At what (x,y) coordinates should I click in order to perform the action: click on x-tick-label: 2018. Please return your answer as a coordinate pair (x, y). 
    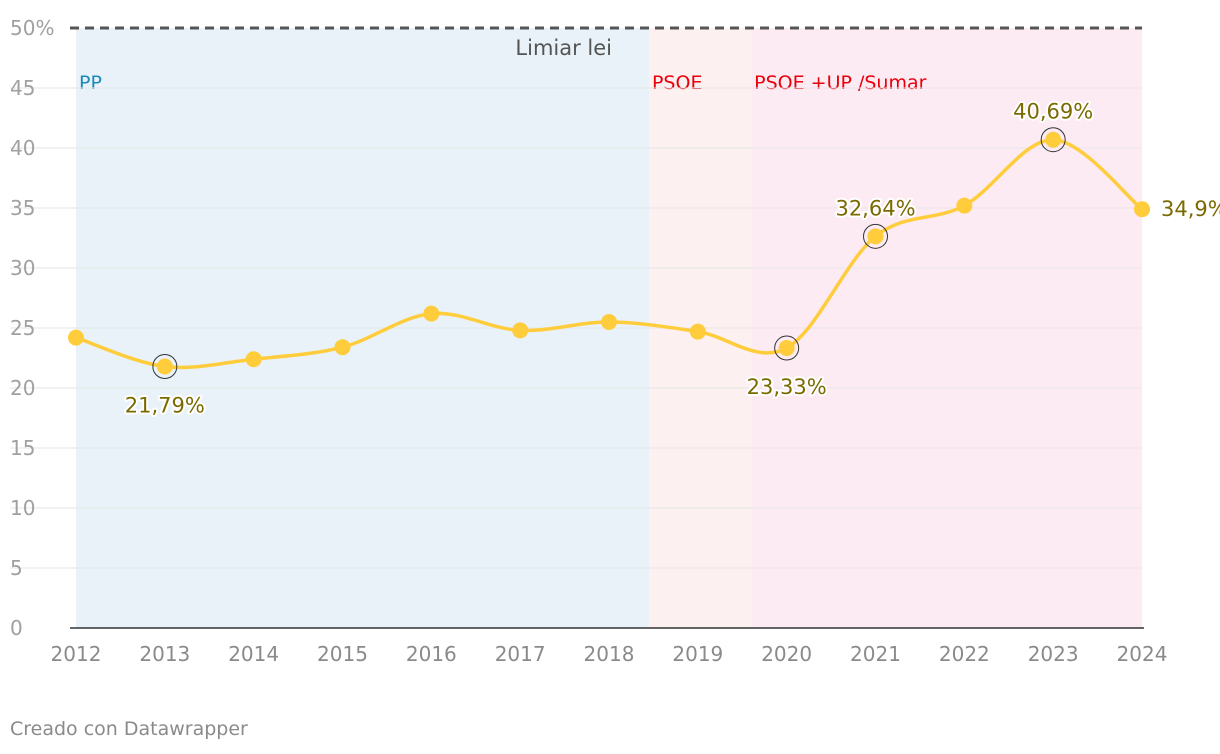
    Looking at the image, I should click on (609, 654).